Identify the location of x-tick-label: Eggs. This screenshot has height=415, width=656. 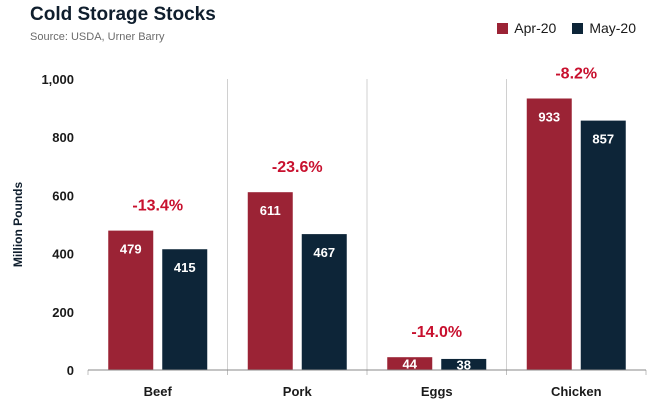
(437, 391).